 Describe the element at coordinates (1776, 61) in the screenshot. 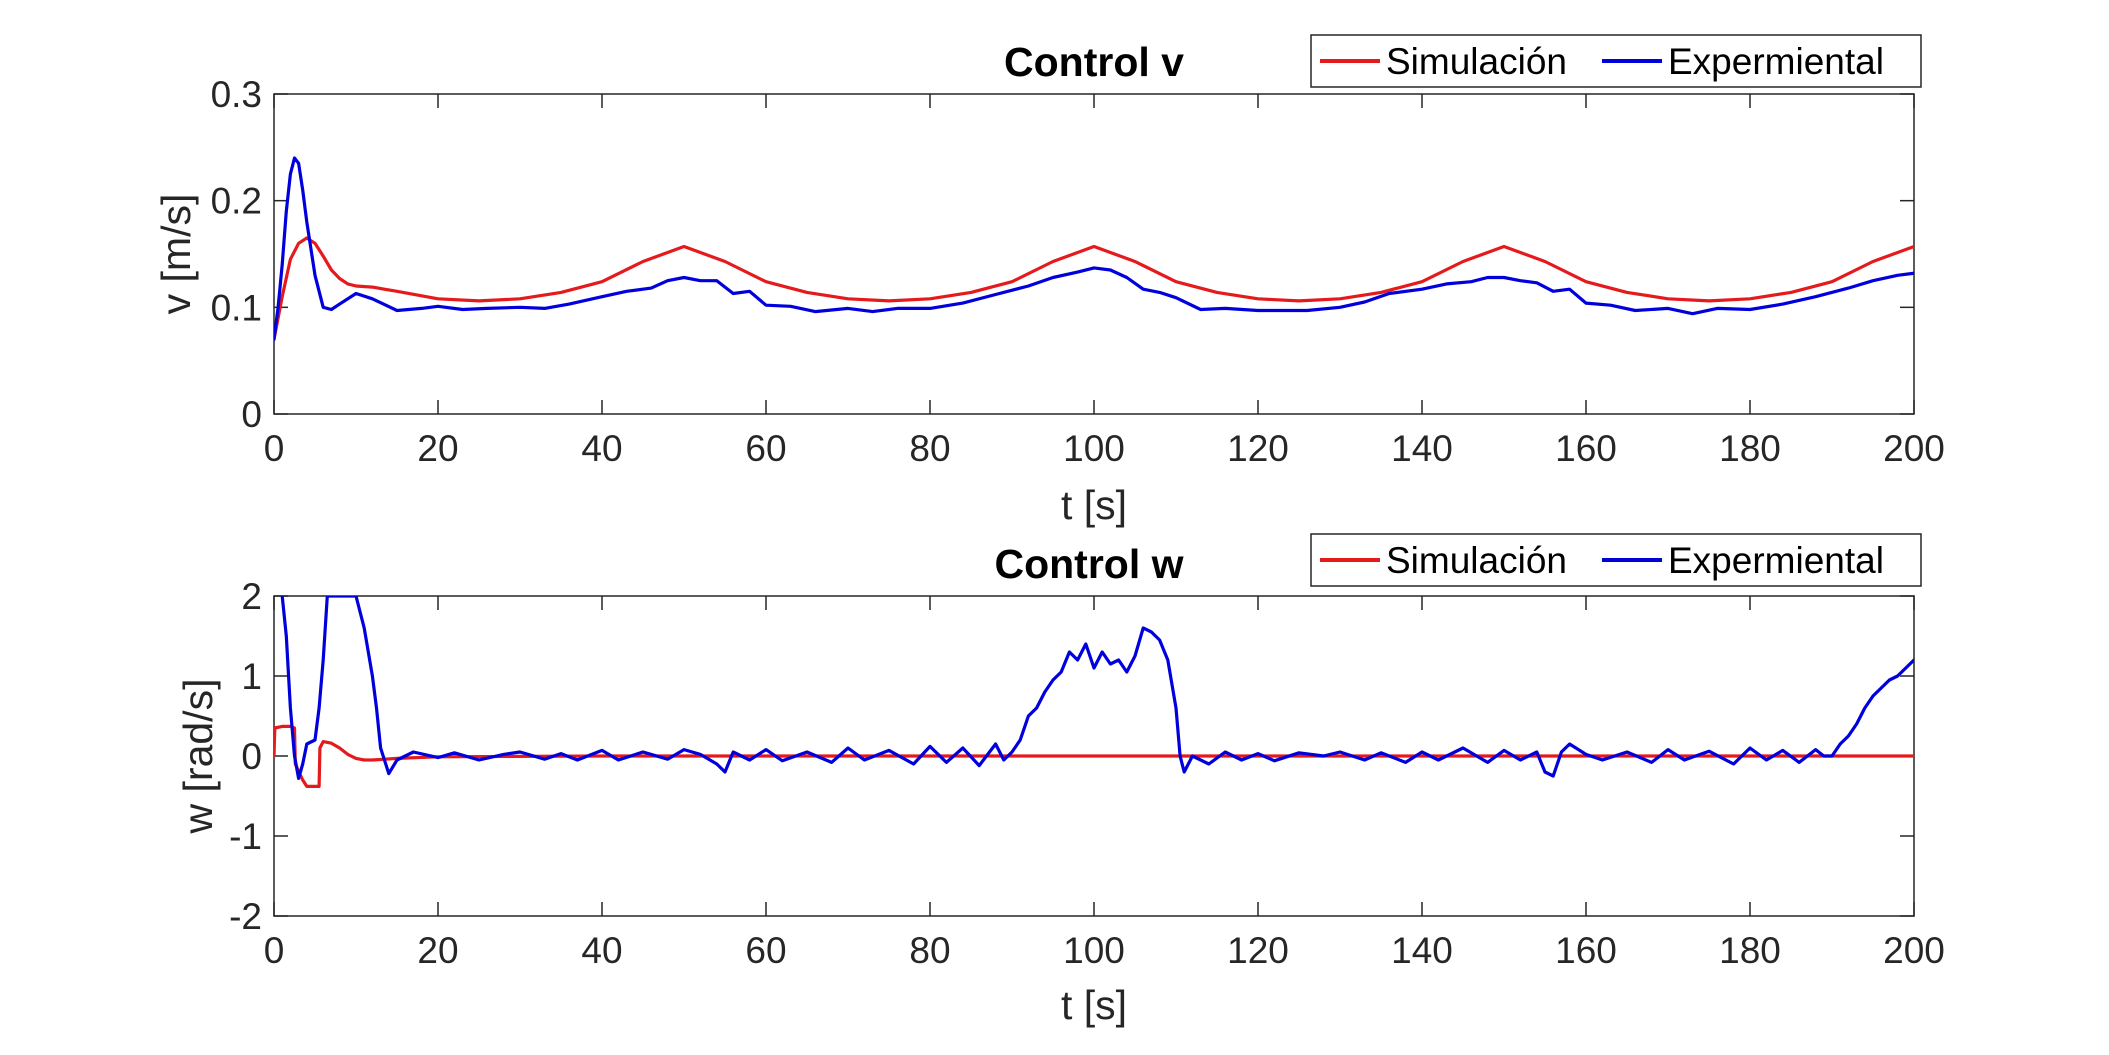

I see `legend-label-expermiental-v: Expermiental` at that location.